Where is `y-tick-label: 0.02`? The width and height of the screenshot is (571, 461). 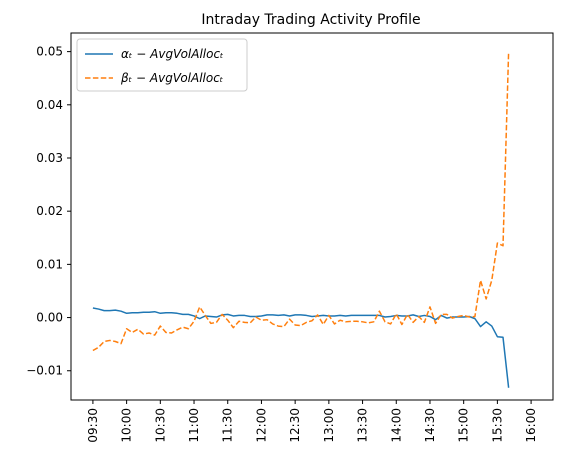 y-tick-label: 0.02 is located at coordinates (49, 211).